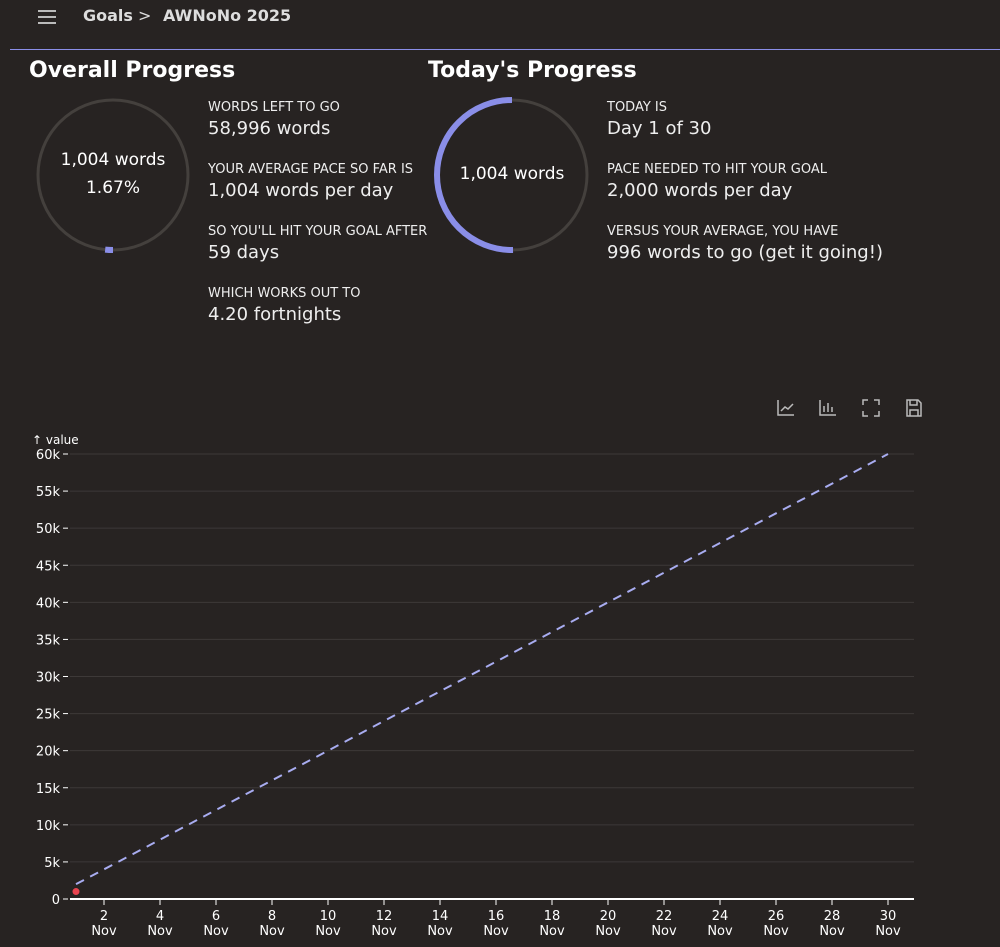 The width and height of the screenshot is (1000, 947). What do you see at coordinates (48, 826) in the screenshot?
I see `y-tick-label: 10k` at bounding box center [48, 826].